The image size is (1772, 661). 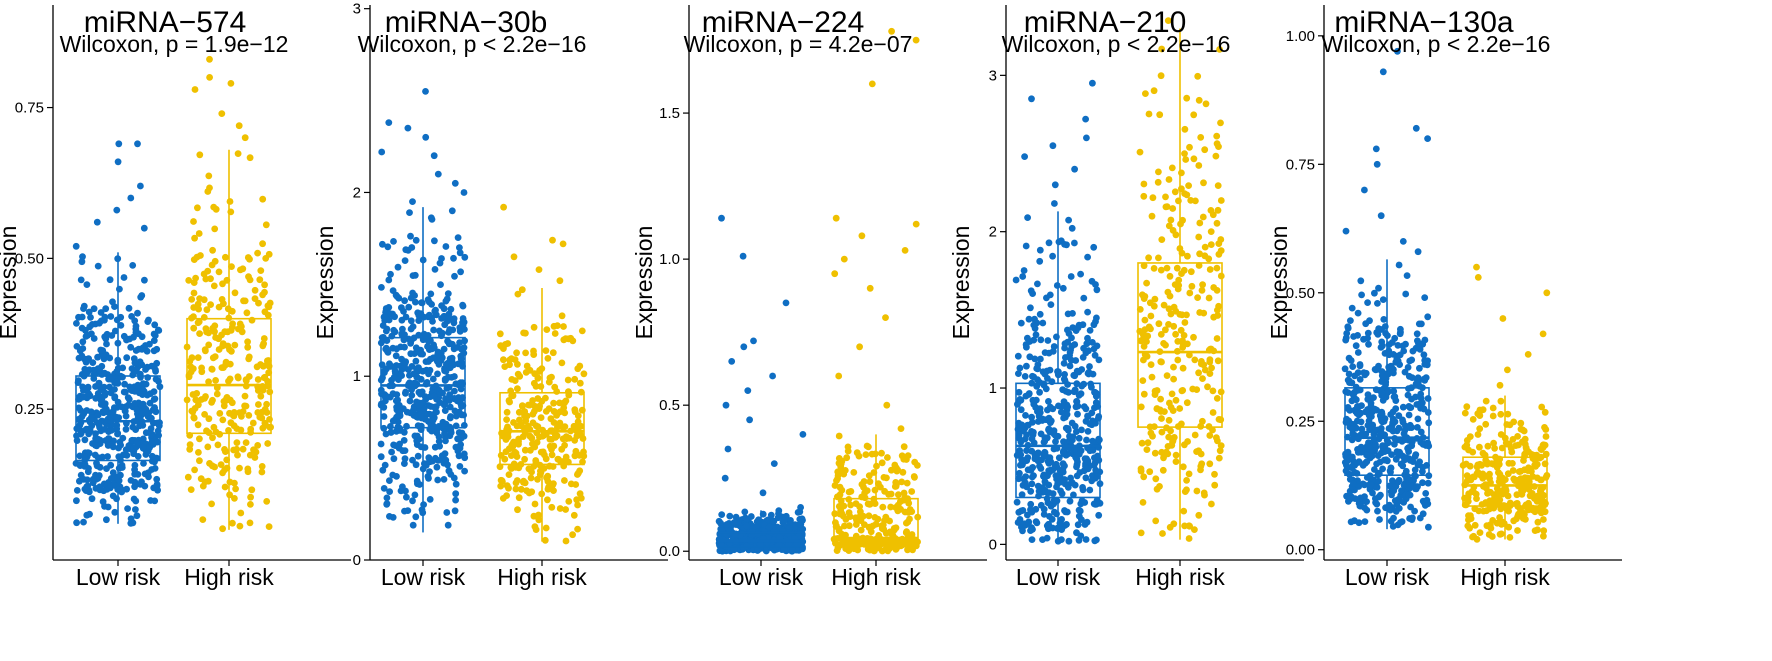 What do you see at coordinates (1300, 293) in the screenshot?
I see `y-tick-label: 0.50` at bounding box center [1300, 293].